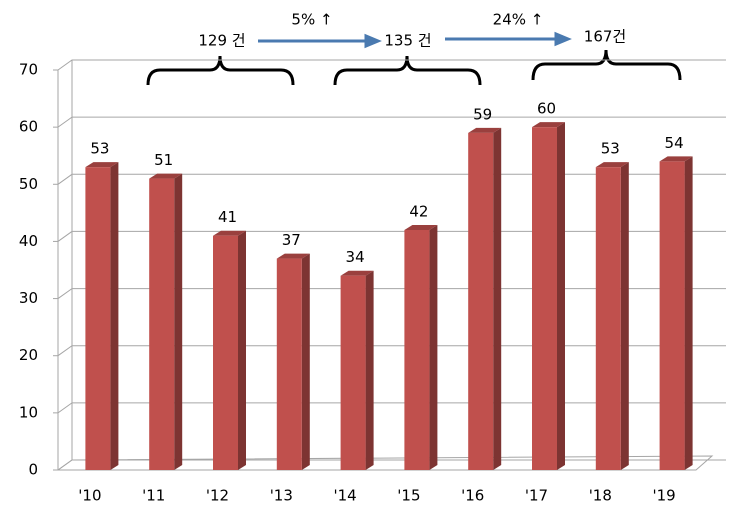 This screenshot has height=519, width=729. What do you see at coordinates (153, 496) in the screenshot?
I see `x-tick-label: '11` at bounding box center [153, 496].